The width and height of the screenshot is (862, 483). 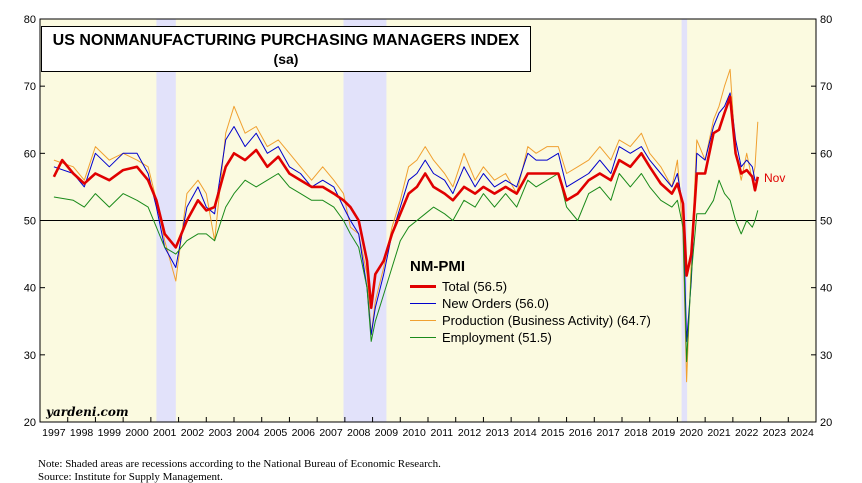 I want to click on annotation-nov: Nov, so click(x=775, y=178).